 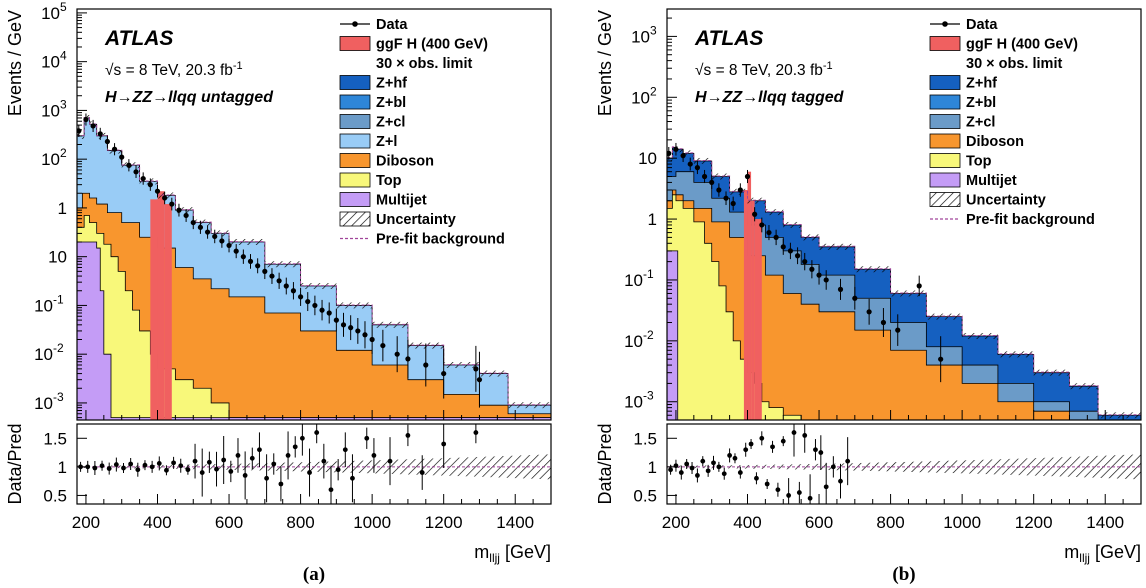 What do you see at coordinates (63, 104) in the screenshot?
I see `y-tick-exponent: 3` at bounding box center [63, 104].